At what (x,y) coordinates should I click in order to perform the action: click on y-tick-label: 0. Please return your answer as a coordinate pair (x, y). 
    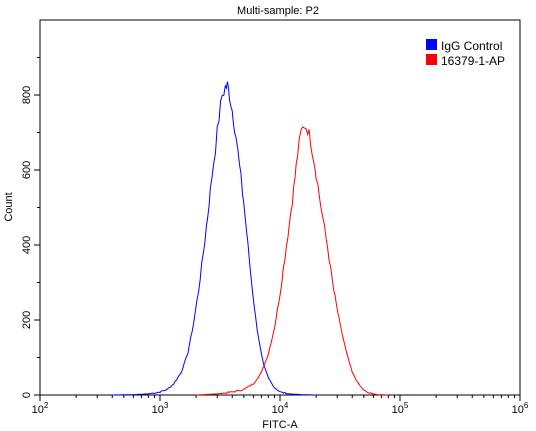
    Looking at the image, I should click on (27, 395).